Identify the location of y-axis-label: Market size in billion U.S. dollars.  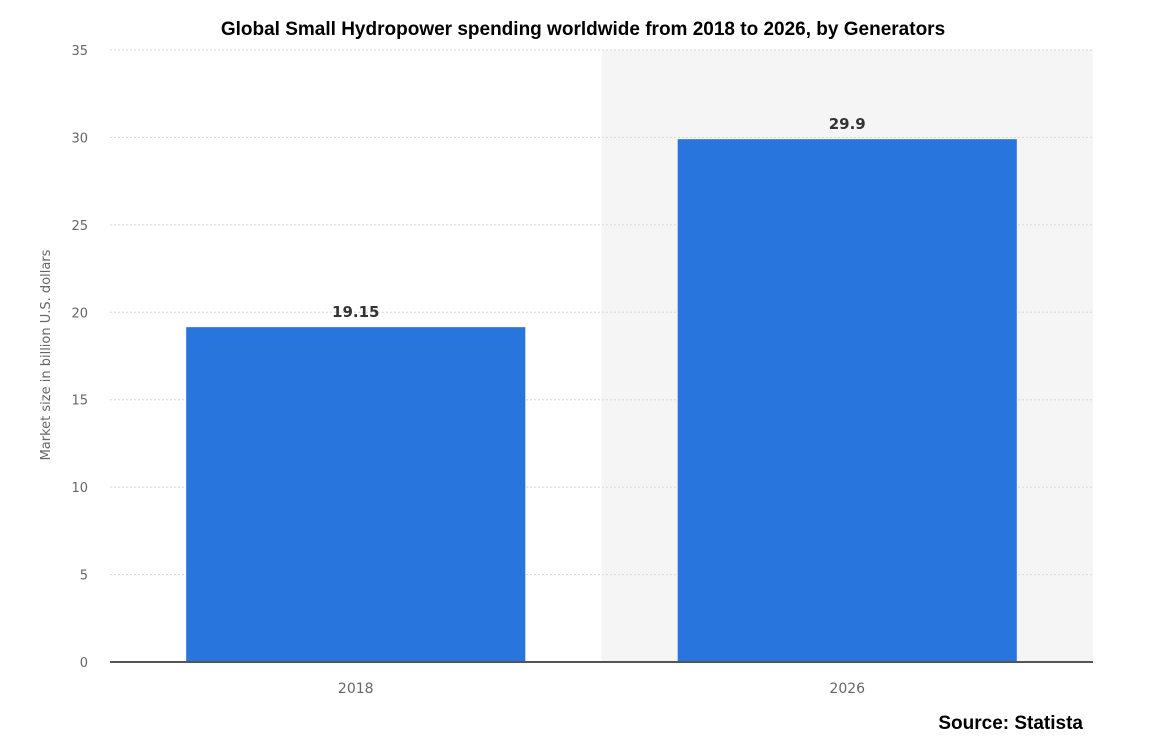
(46, 354).